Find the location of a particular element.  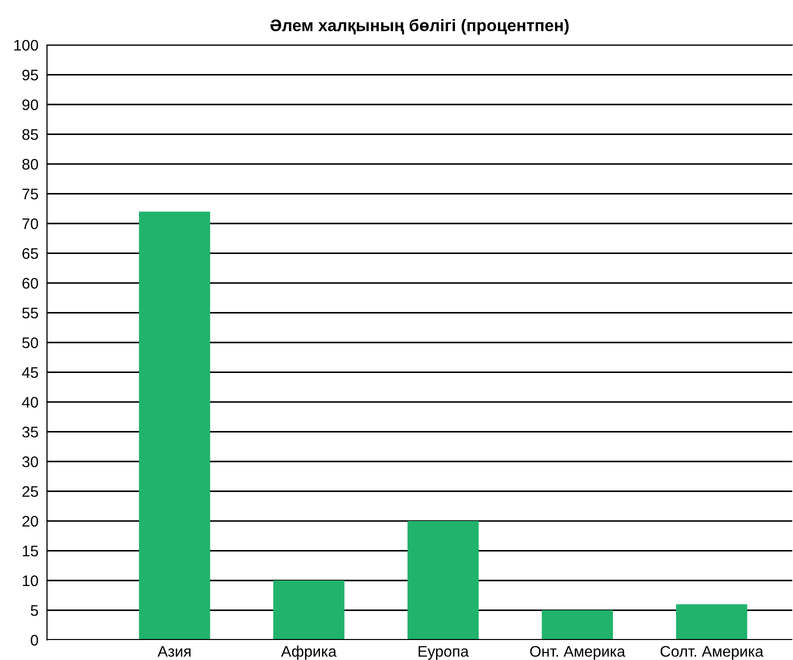

y-tick-label: 90 is located at coordinates (30, 104).